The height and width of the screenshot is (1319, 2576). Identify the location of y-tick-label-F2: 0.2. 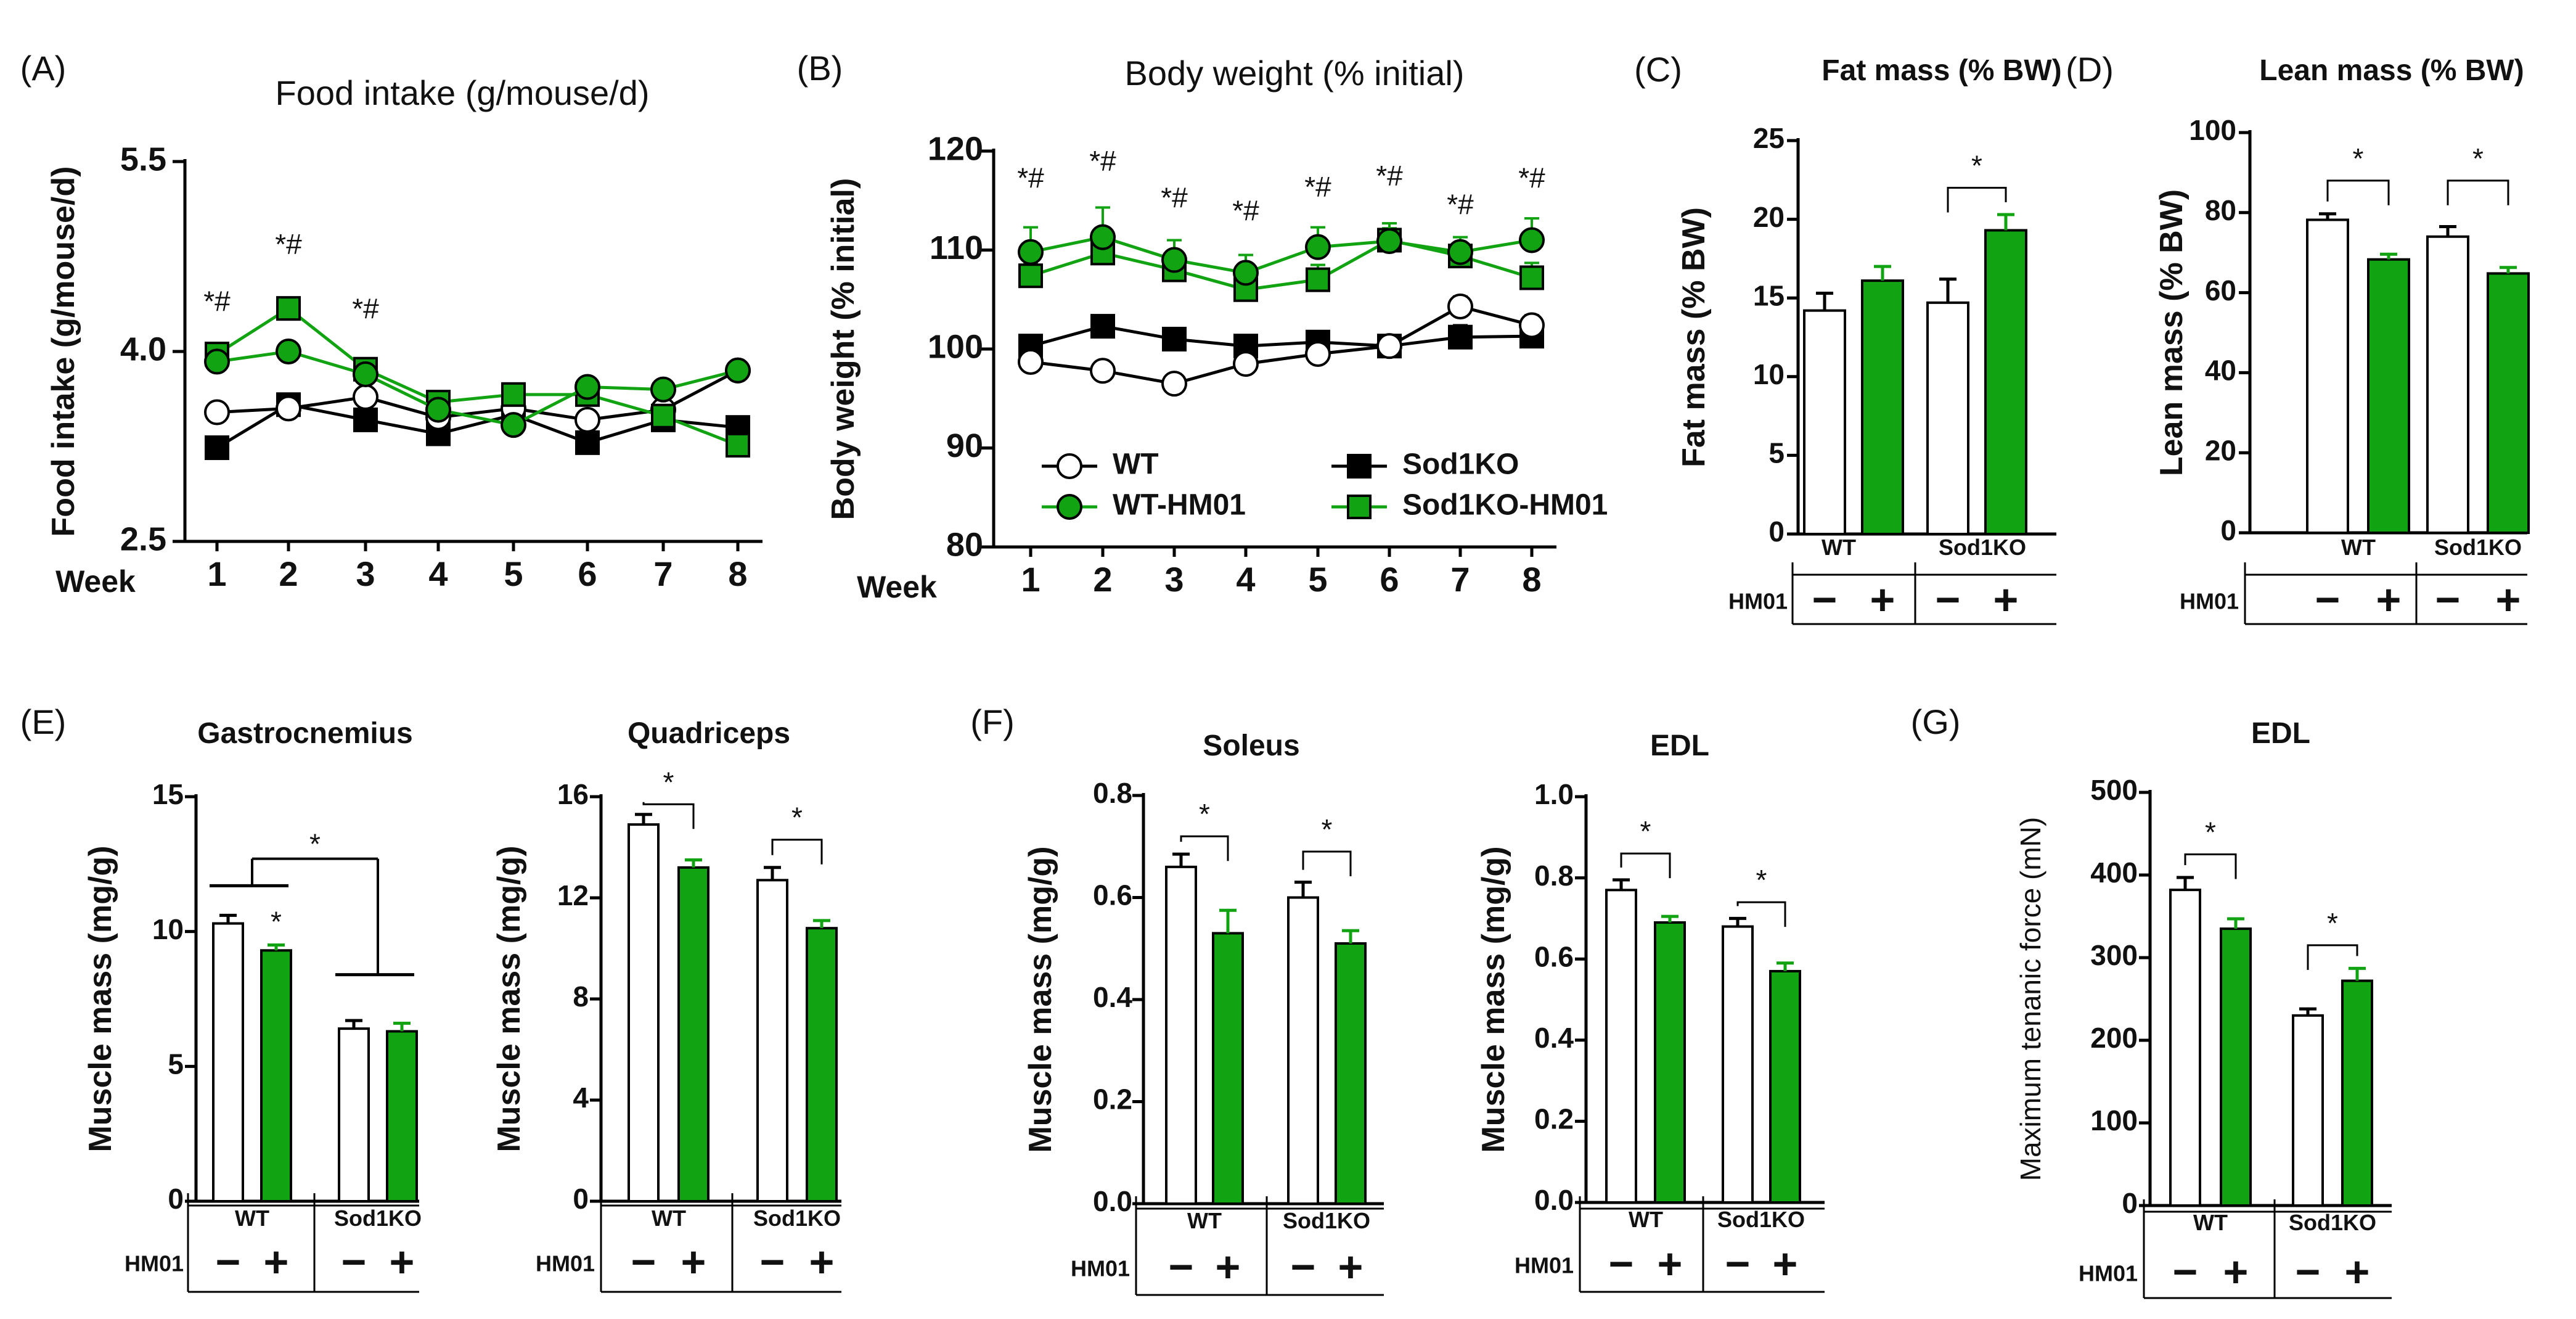
(1554, 1119).